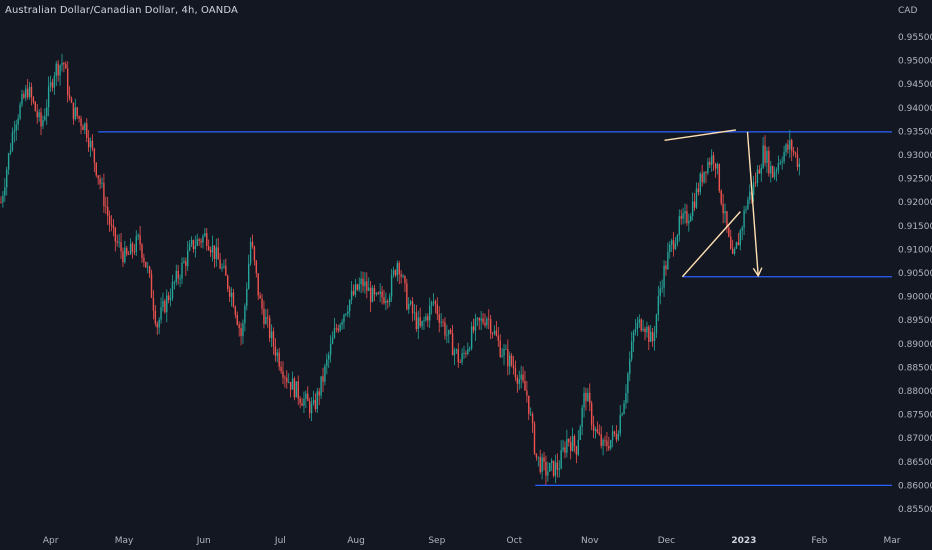 This screenshot has width=932, height=550. What do you see at coordinates (915, 250) in the screenshot?
I see `y-tick-label: 0.91000` at bounding box center [915, 250].